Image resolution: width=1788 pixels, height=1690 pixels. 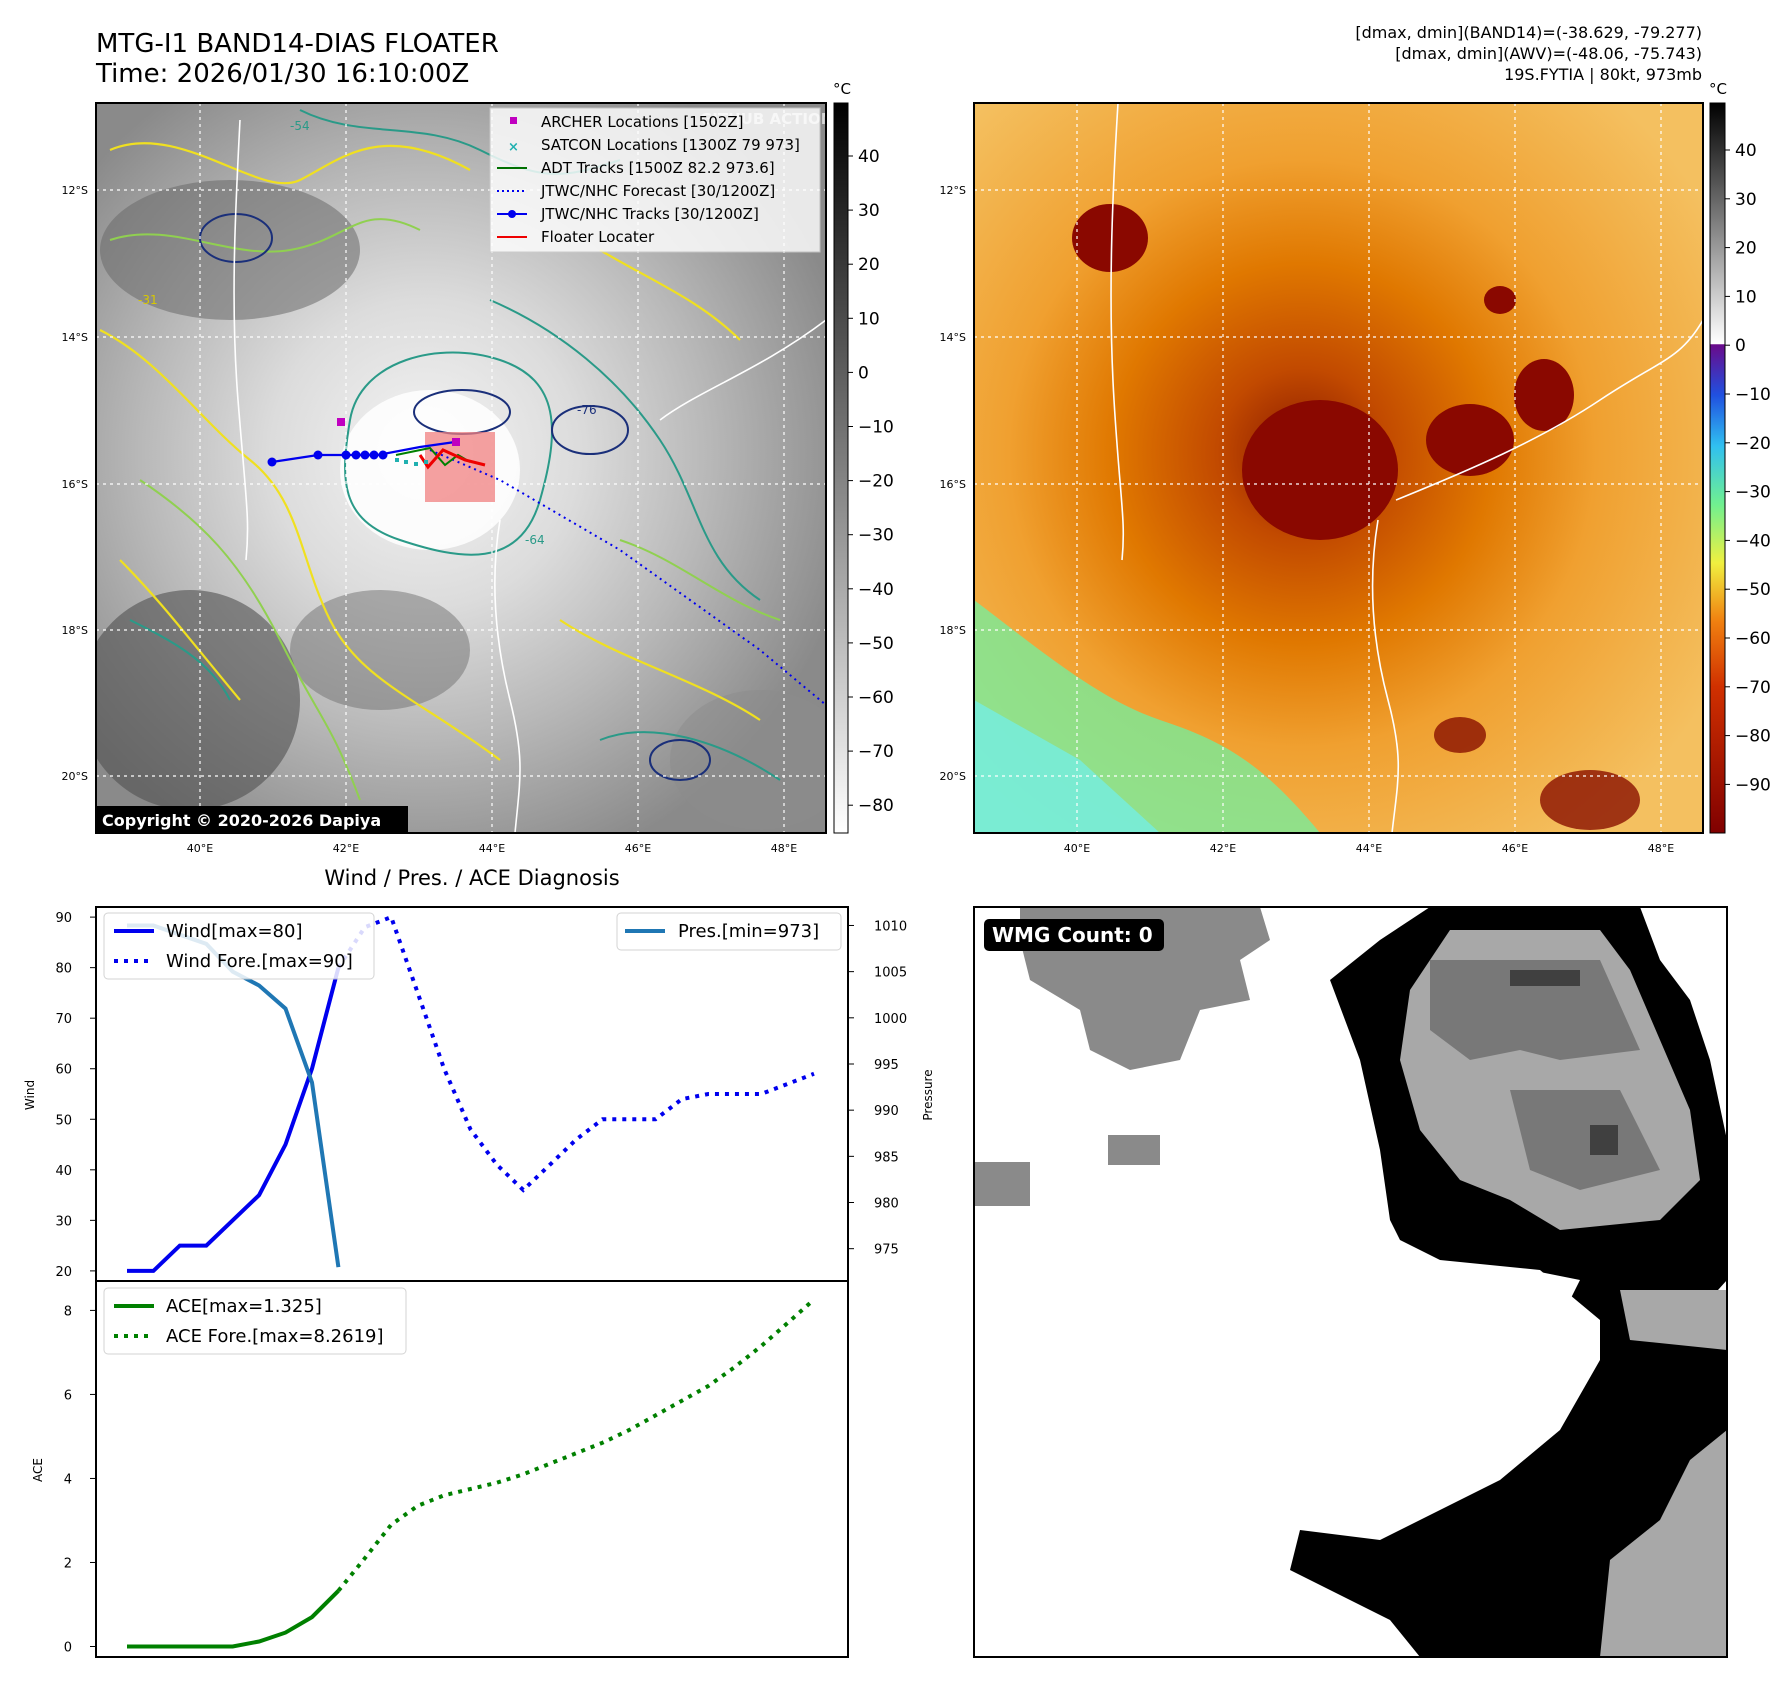 I want to click on contour-label: -64, so click(x=535, y=540).